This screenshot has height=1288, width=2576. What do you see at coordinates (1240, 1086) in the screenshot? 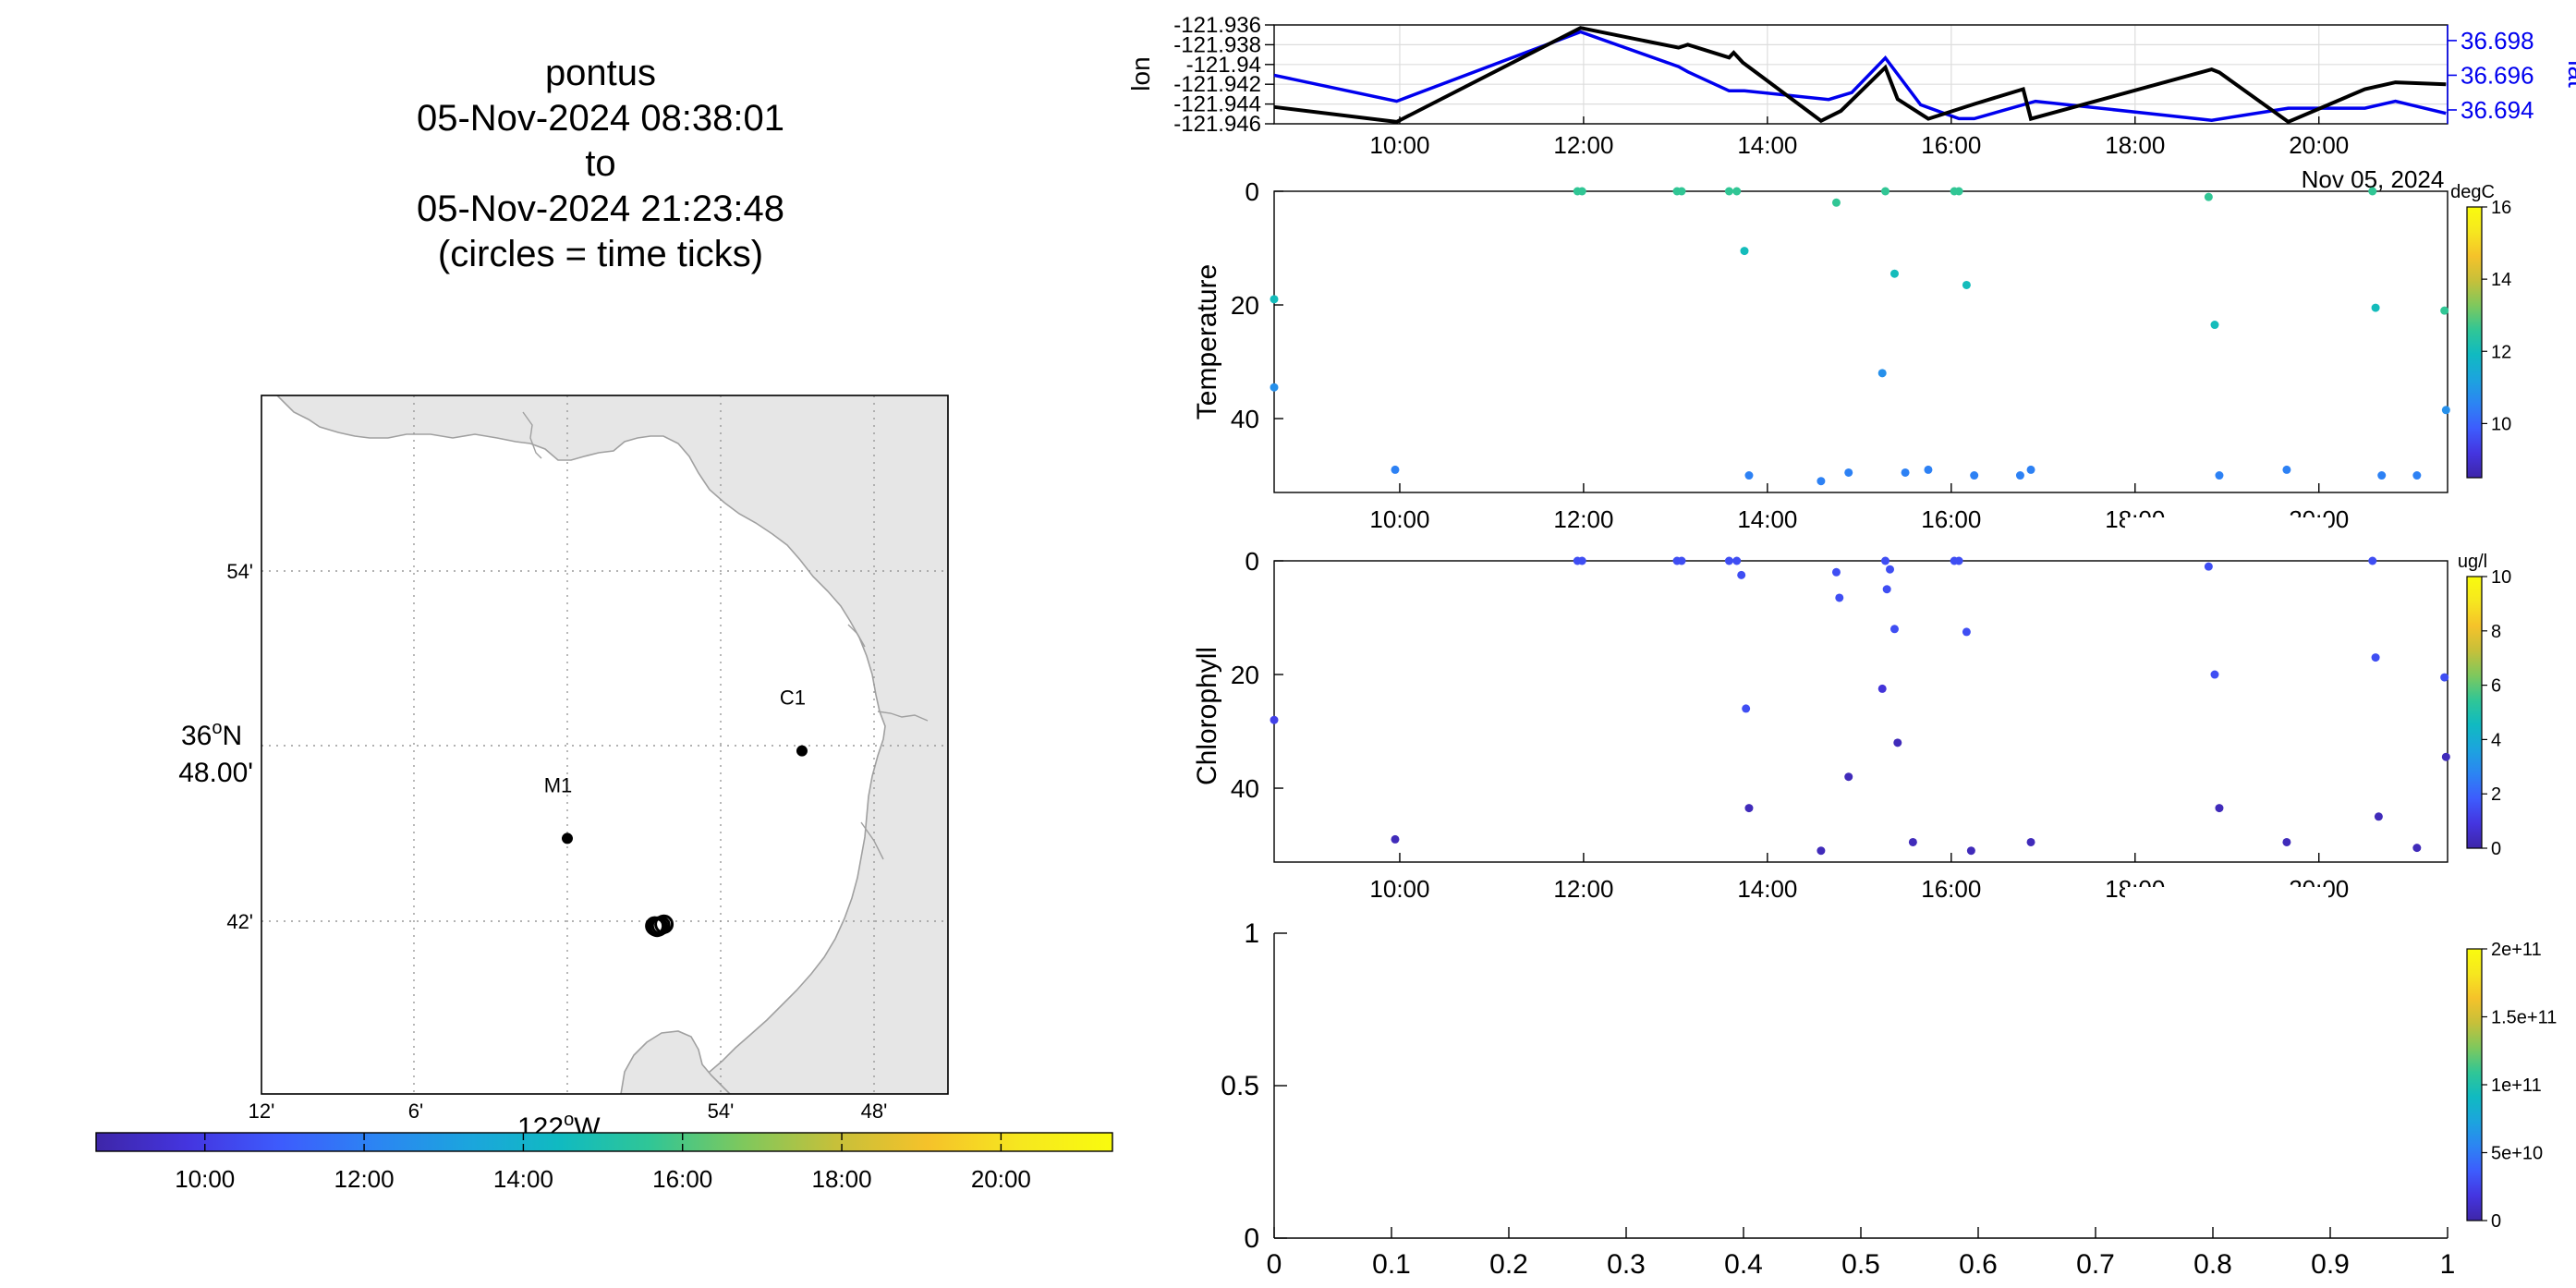
I see `y-tick-label: 0.5` at bounding box center [1240, 1086].